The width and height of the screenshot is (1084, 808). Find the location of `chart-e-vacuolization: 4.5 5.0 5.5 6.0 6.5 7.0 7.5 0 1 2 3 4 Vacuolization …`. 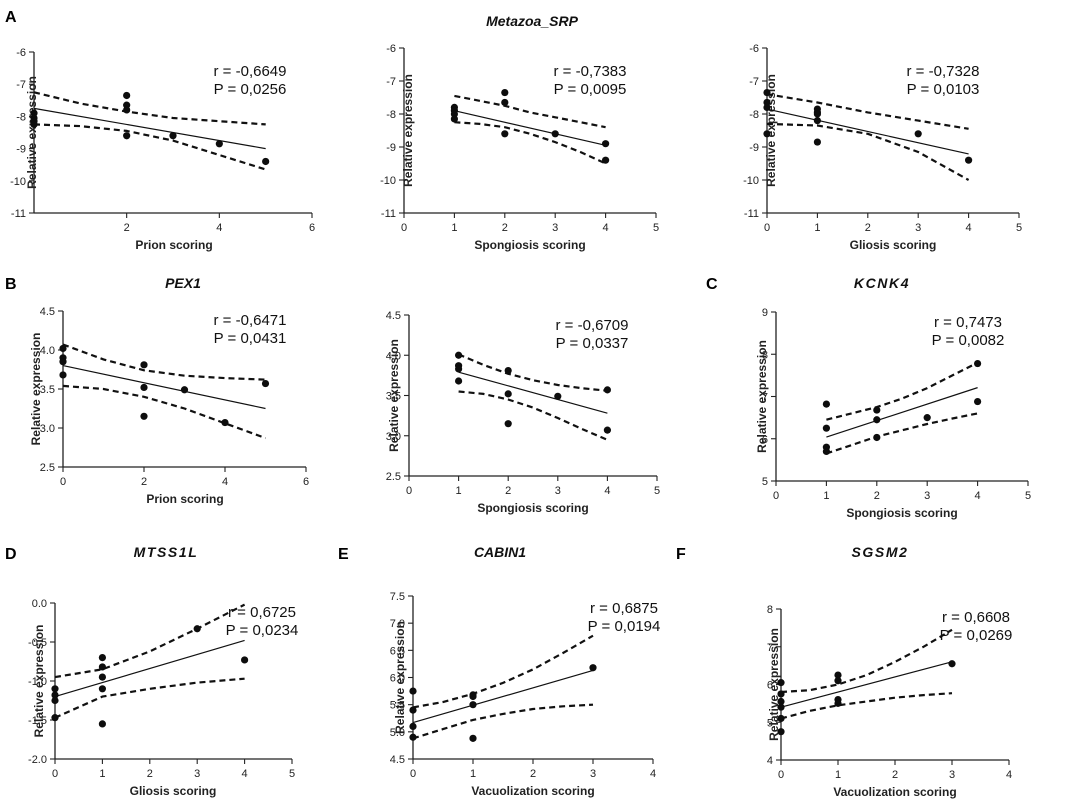

chart-e-vacuolization: 4.5 5.0 5.5 6.0 6.5 7.0 7.5 0 1 2 3 4 Vacuolization … is located at coordinates (525, 694).